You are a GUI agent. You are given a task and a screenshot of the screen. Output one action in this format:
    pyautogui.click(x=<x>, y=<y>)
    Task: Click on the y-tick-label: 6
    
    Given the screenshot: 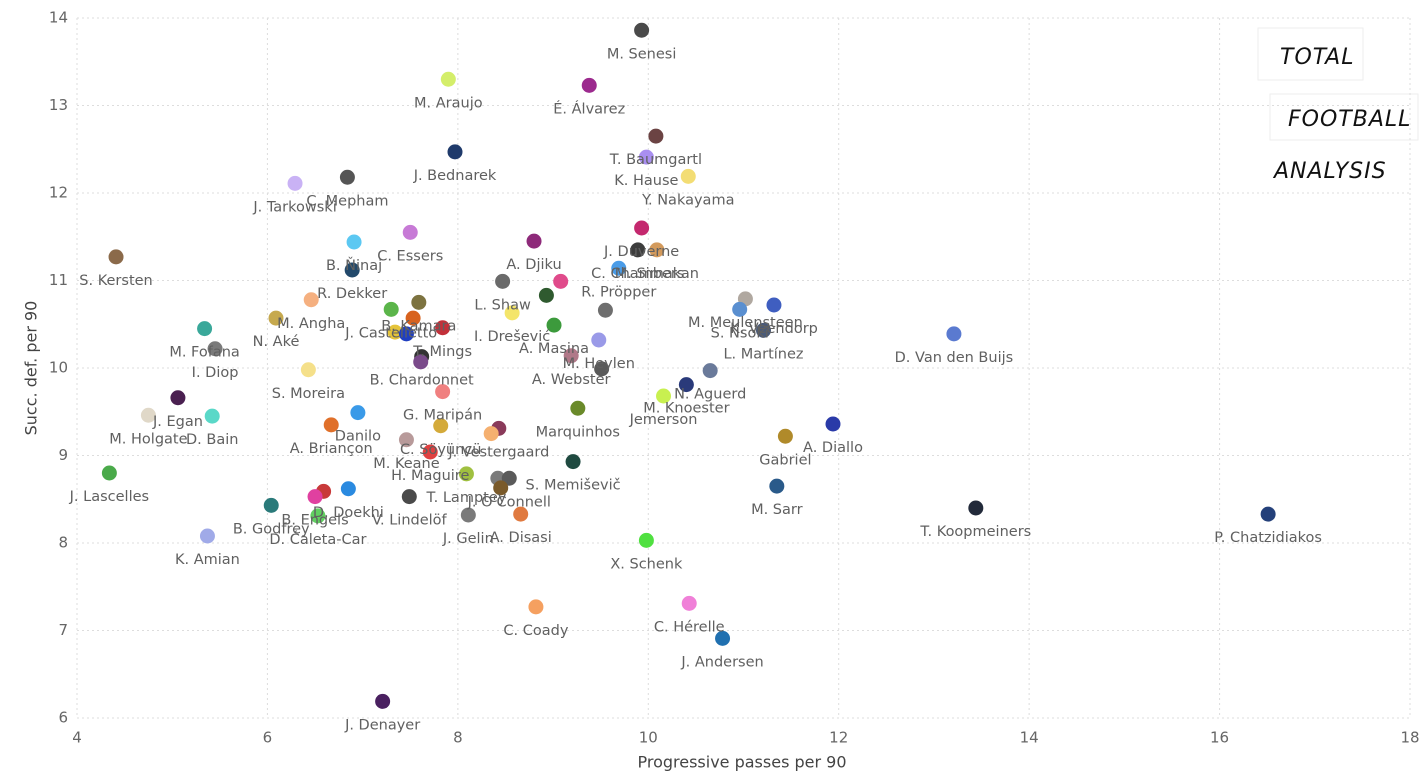 What is the action you would take?
    pyautogui.click(x=63, y=718)
    